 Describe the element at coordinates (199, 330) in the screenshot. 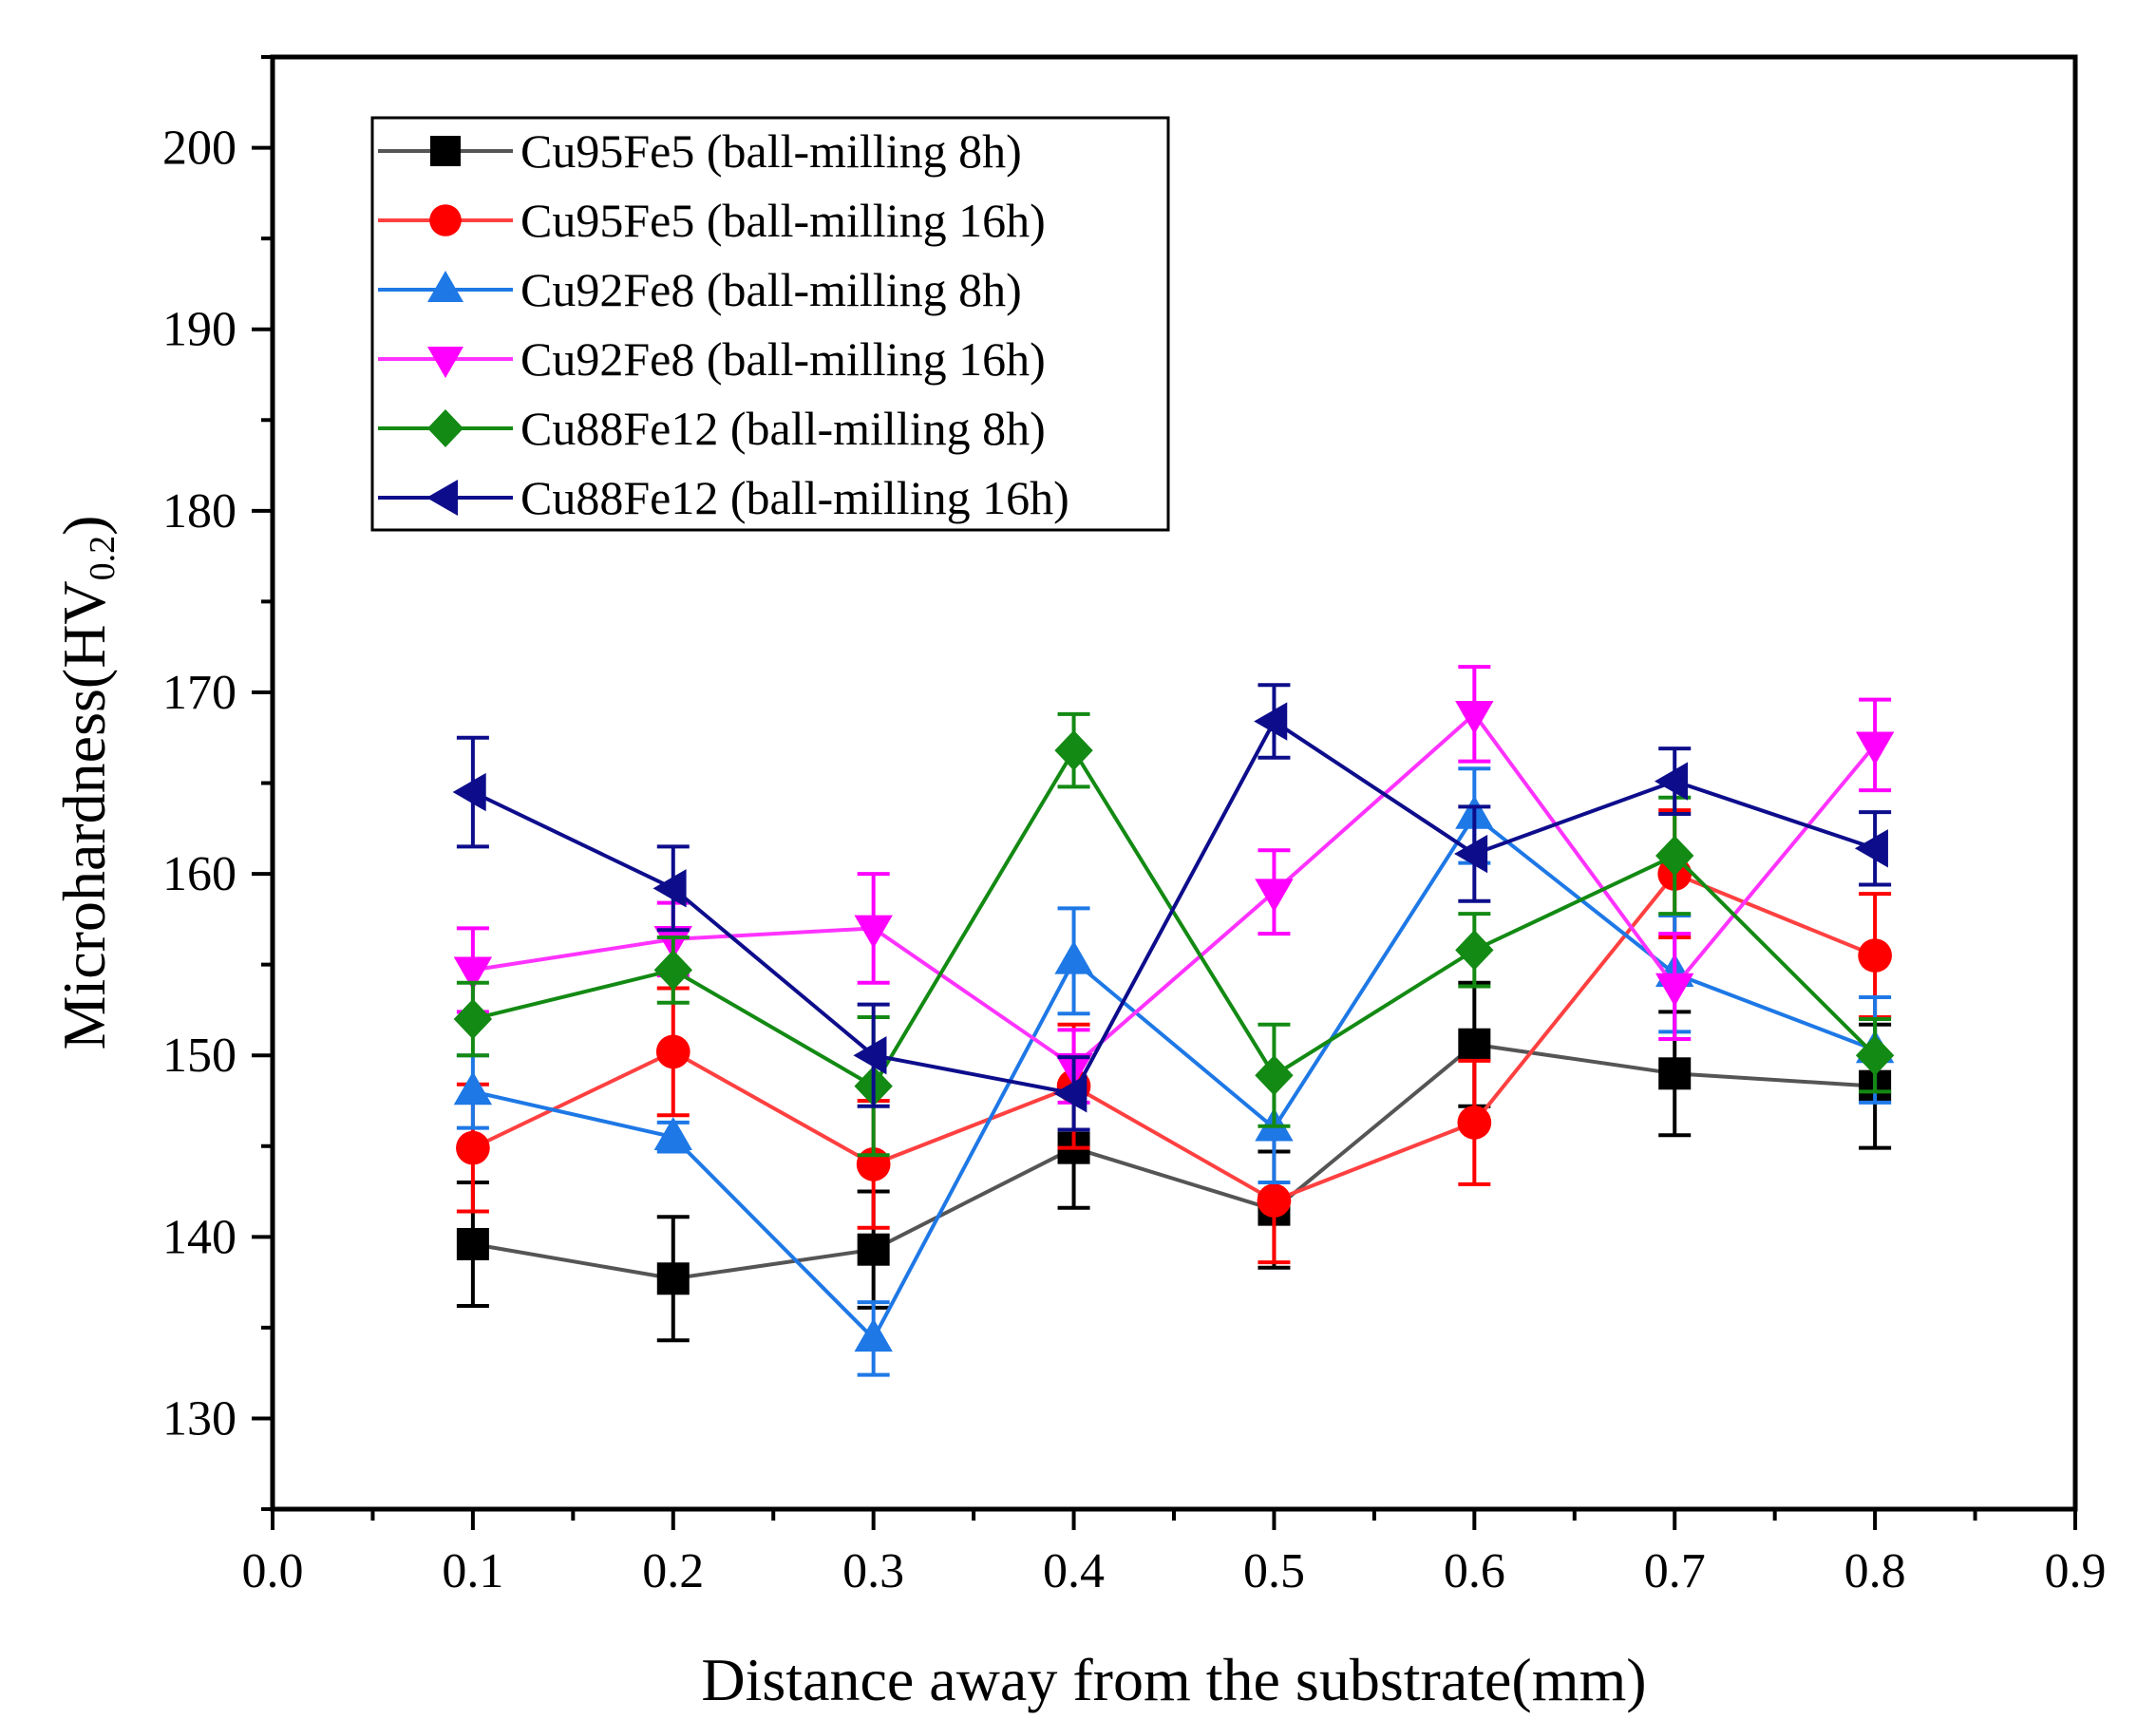

I see `y-tick-label: 190` at that location.